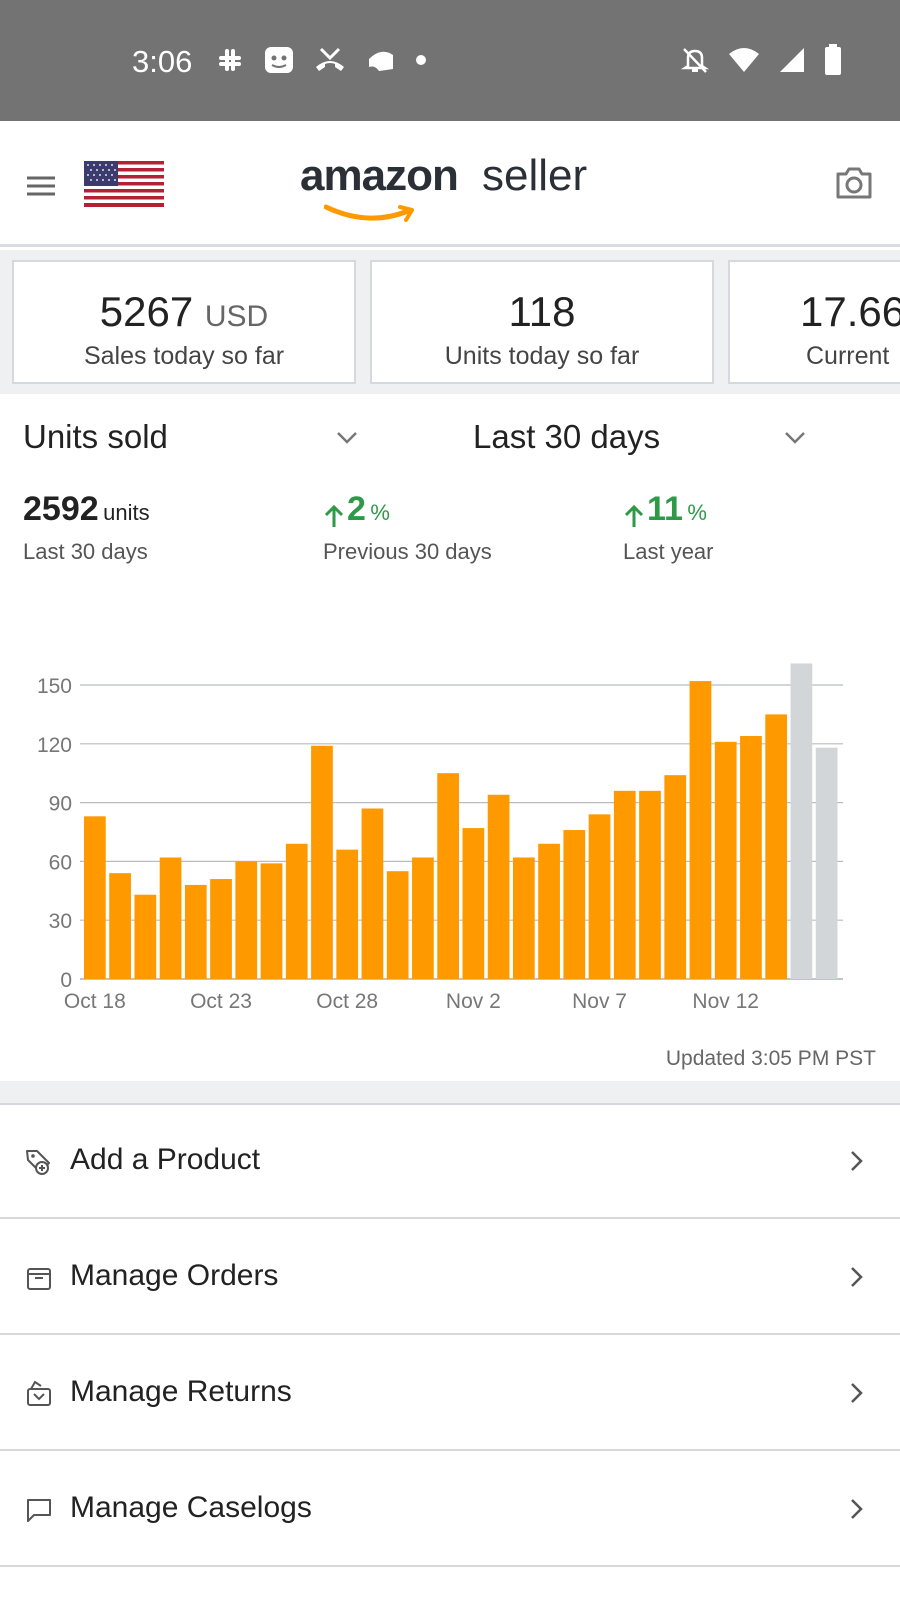 This screenshot has height=1600, width=900. Describe the element at coordinates (381, 60) in the screenshot. I see `cloud-icon` at that location.